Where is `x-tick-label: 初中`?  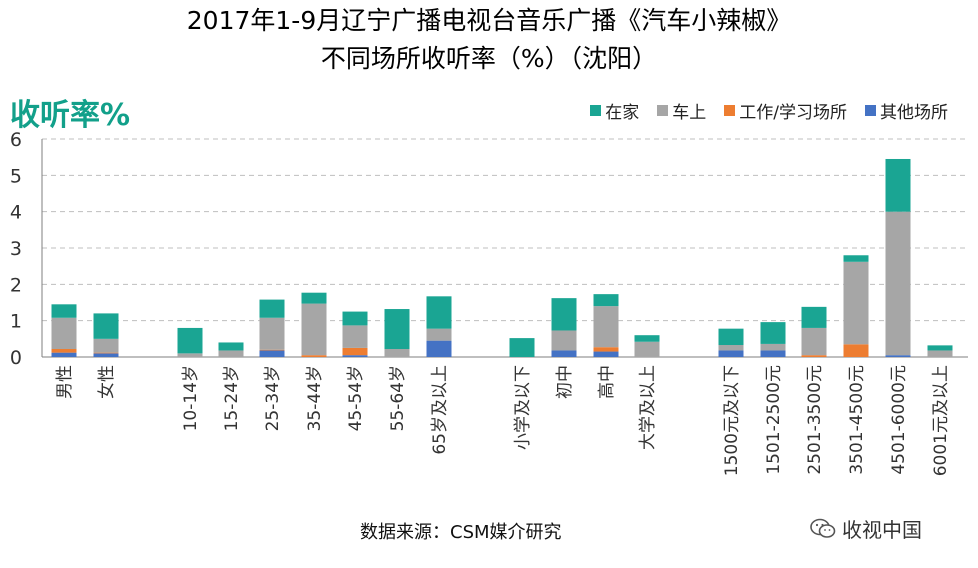
x-tick-label: 初中 is located at coordinates (565, 382).